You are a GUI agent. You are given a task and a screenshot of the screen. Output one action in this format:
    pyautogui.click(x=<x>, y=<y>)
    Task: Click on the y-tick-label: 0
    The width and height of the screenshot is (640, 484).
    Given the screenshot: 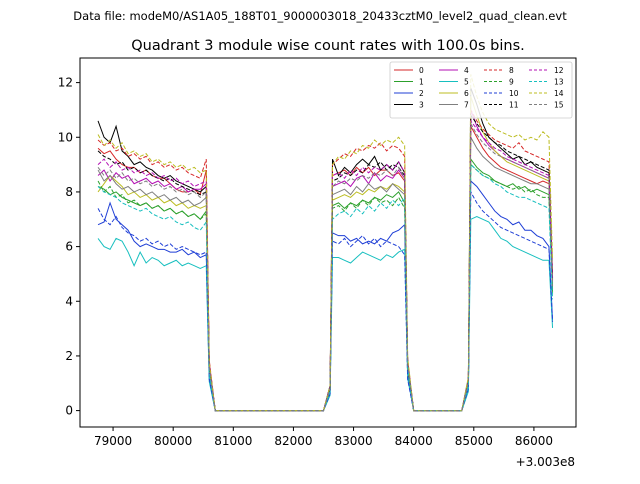 What is the action you would take?
    pyautogui.click(x=69, y=411)
    